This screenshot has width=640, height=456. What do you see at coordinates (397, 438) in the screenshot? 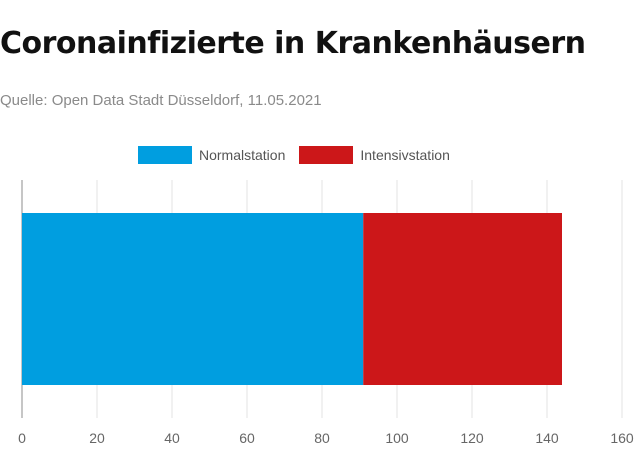
I see `x-tick-label: 100` at bounding box center [397, 438].